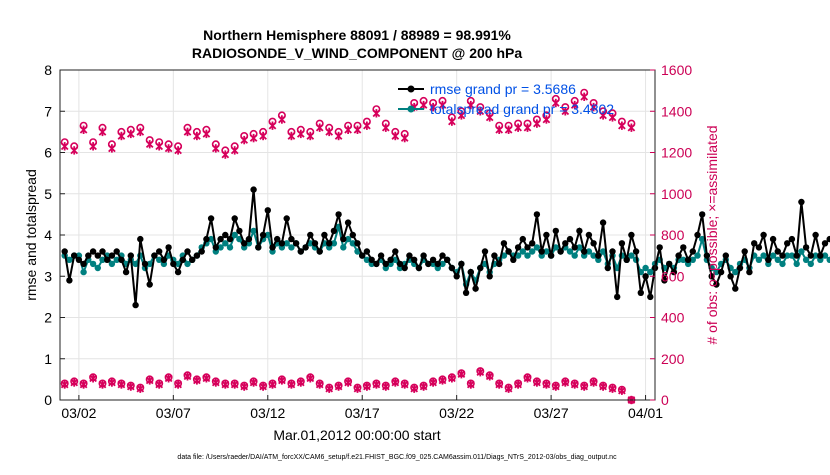 The image size is (830, 475). Describe the element at coordinates (48, 318) in the screenshot. I see `y-tick-label-left: 2` at that location.